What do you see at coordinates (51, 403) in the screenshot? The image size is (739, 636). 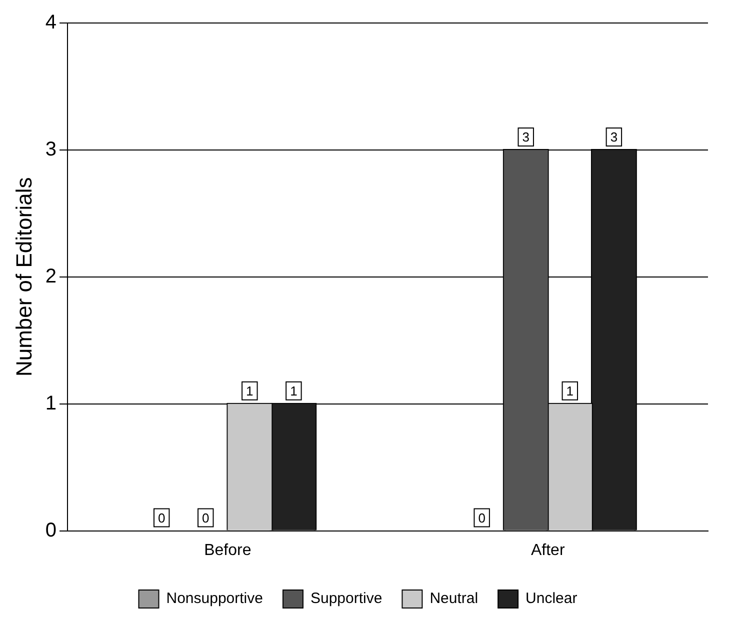 I see `y-tick-label: 1` at bounding box center [51, 403].